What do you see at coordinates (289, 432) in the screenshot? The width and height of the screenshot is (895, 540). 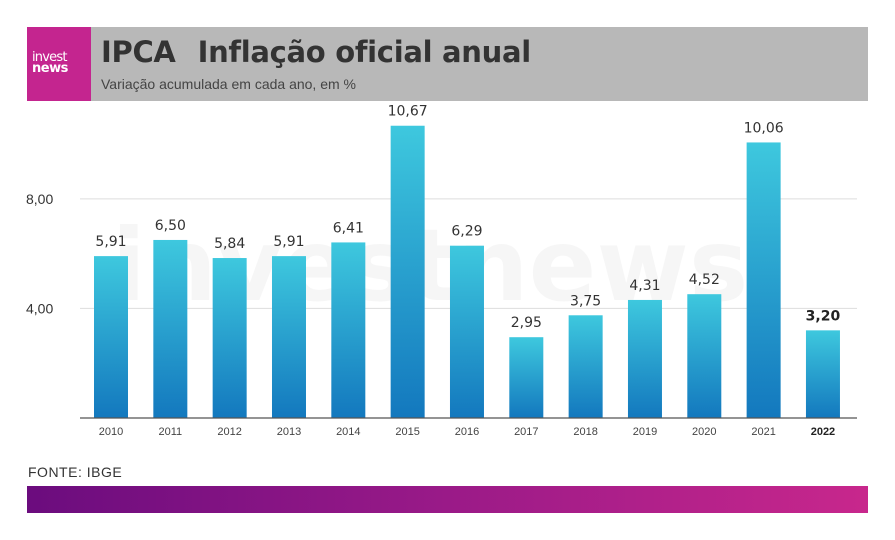 I see `x-tick-label: 2013` at bounding box center [289, 432].